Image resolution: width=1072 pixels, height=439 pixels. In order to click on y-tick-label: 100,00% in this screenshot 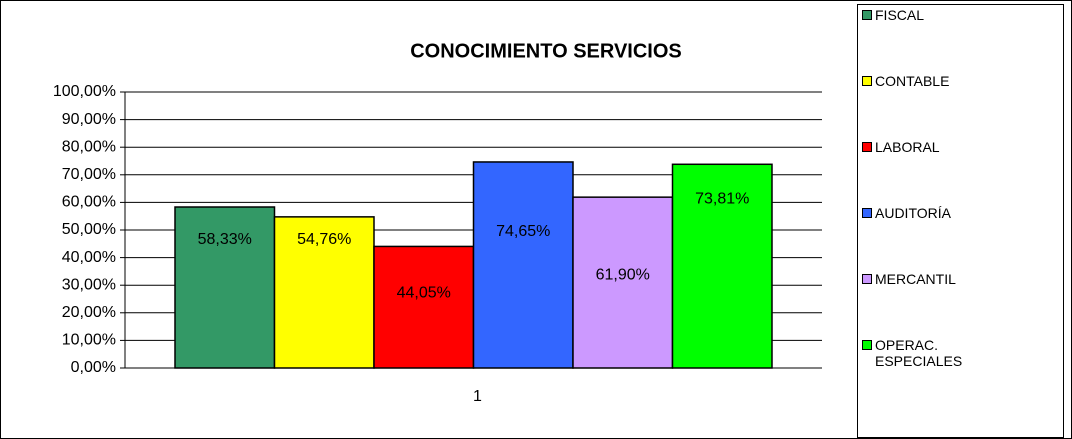, I will do `click(84, 91)`.